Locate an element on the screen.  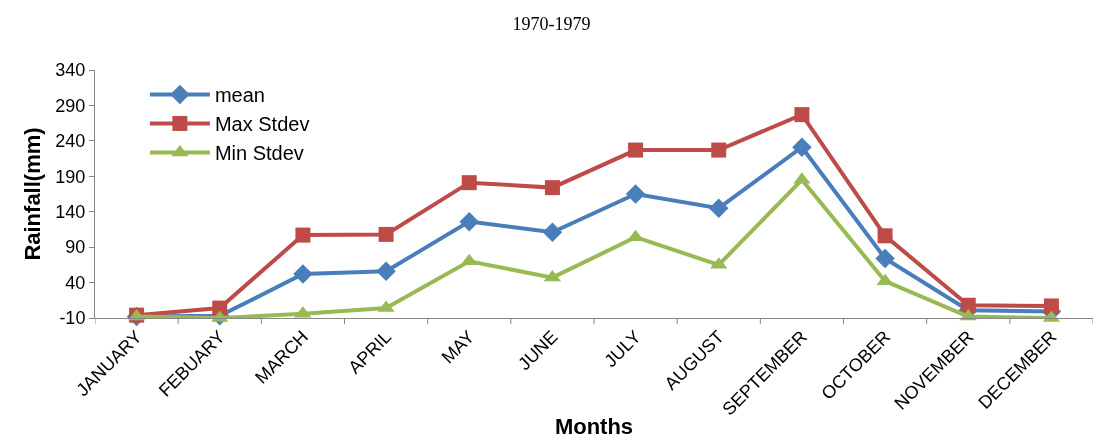
legend-label: Min Stdev is located at coordinates (259, 153).